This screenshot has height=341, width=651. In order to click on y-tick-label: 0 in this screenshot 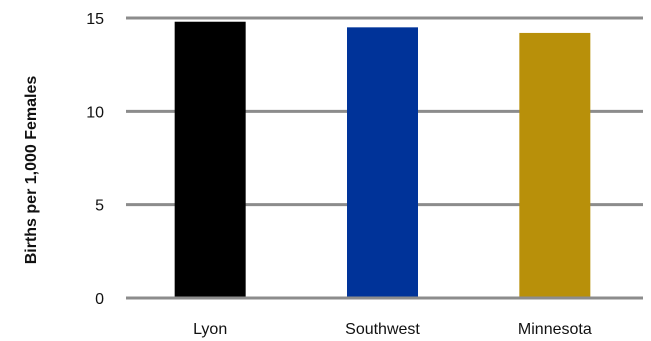, I will do `click(99, 299)`.